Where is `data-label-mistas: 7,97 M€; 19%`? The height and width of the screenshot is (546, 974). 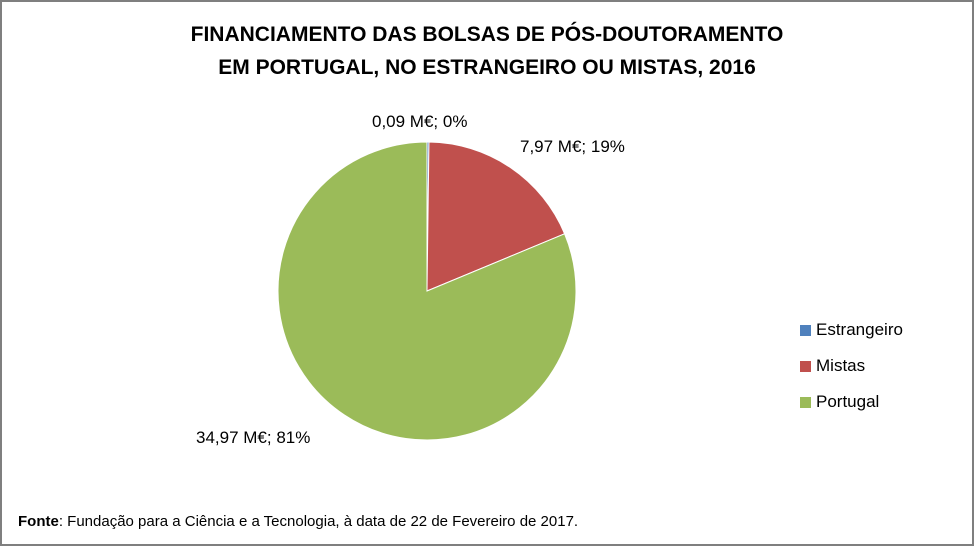
data-label-mistas: 7,97 M€; 19% is located at coordinates (572, 146).